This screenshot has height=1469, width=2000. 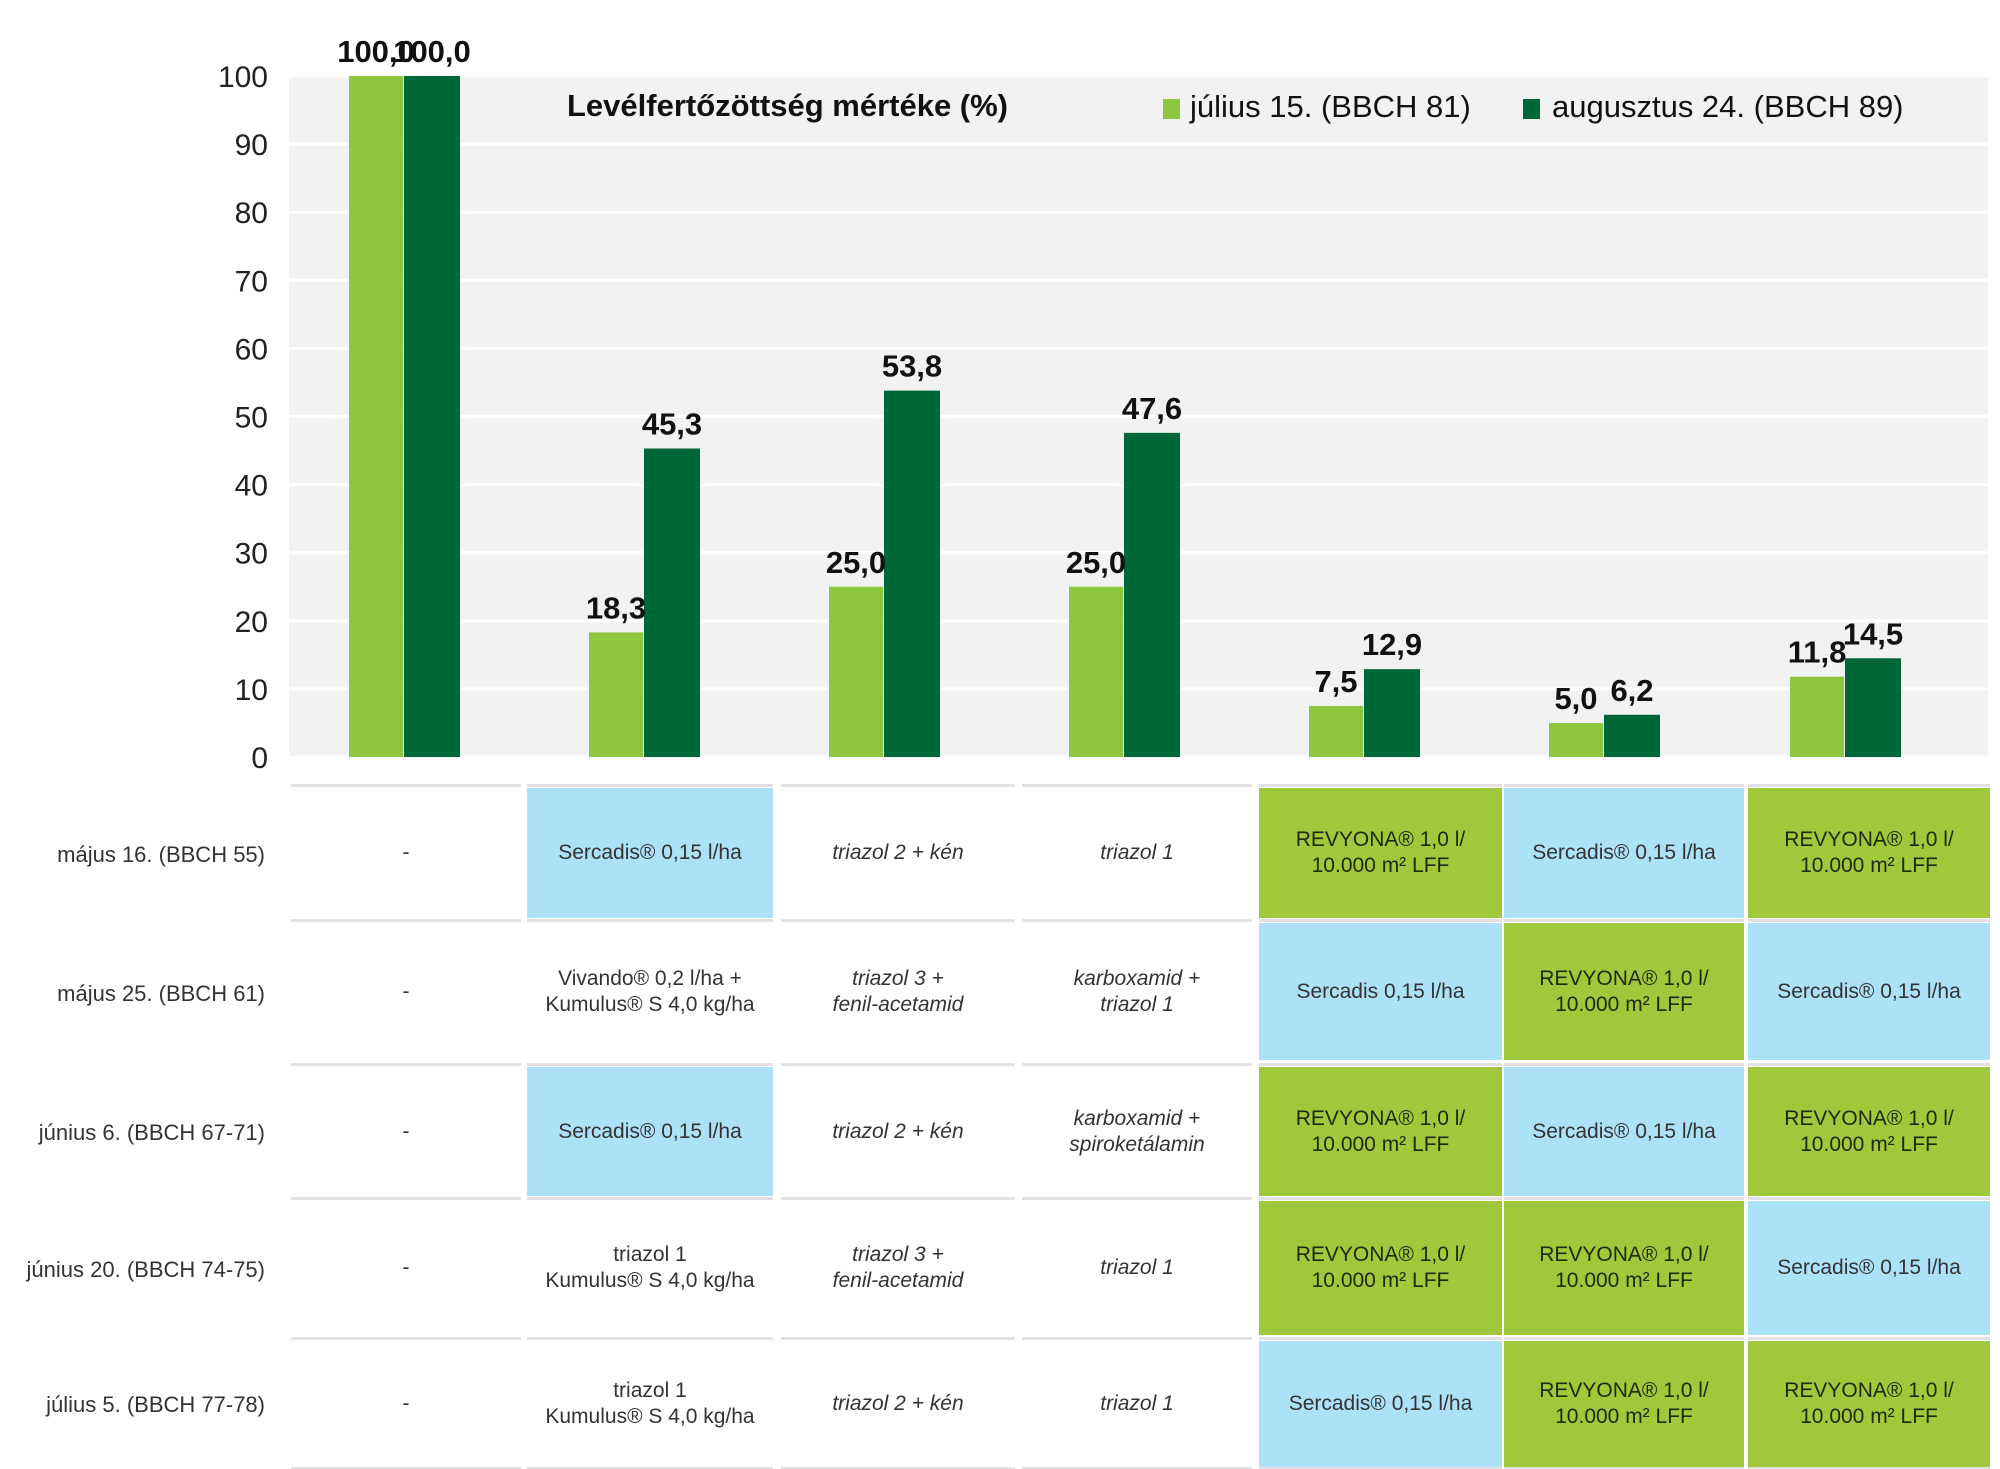 What do you see at coordinates (251, 554) in the screenshot?
I see `y-tick-label: 30` at bounding box center [251, 554].